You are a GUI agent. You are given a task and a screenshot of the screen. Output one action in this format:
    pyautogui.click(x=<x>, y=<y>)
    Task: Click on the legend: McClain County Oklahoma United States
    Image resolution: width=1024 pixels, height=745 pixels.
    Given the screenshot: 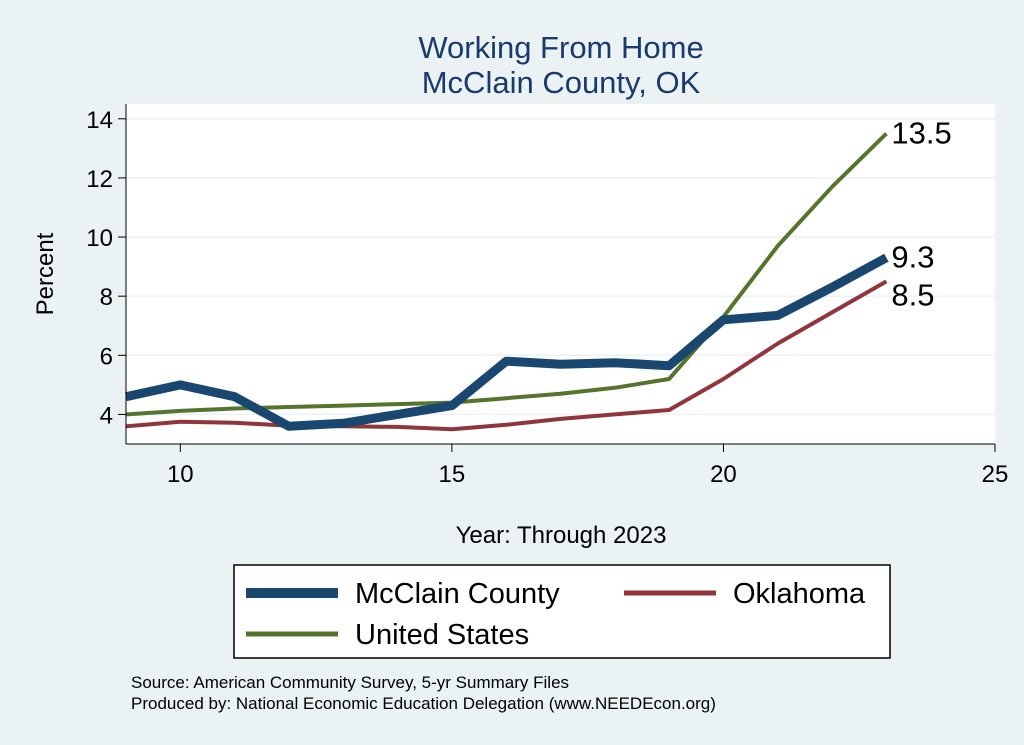 What is the action you would take?
    pyautogui.click(x=562, y=611)
    